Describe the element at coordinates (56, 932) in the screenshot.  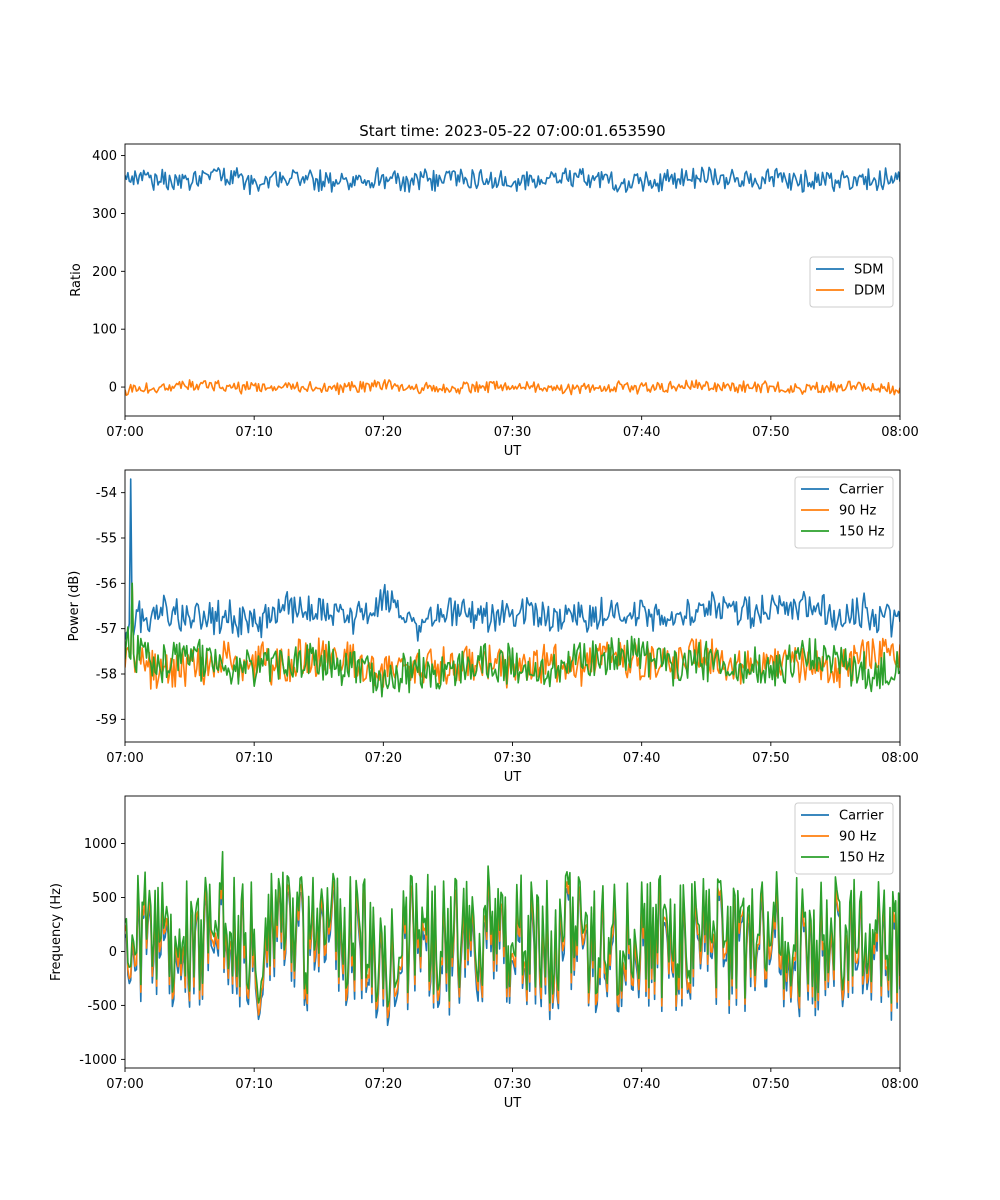
I see `y-axis-label: Frequency (Hz)` at that location.